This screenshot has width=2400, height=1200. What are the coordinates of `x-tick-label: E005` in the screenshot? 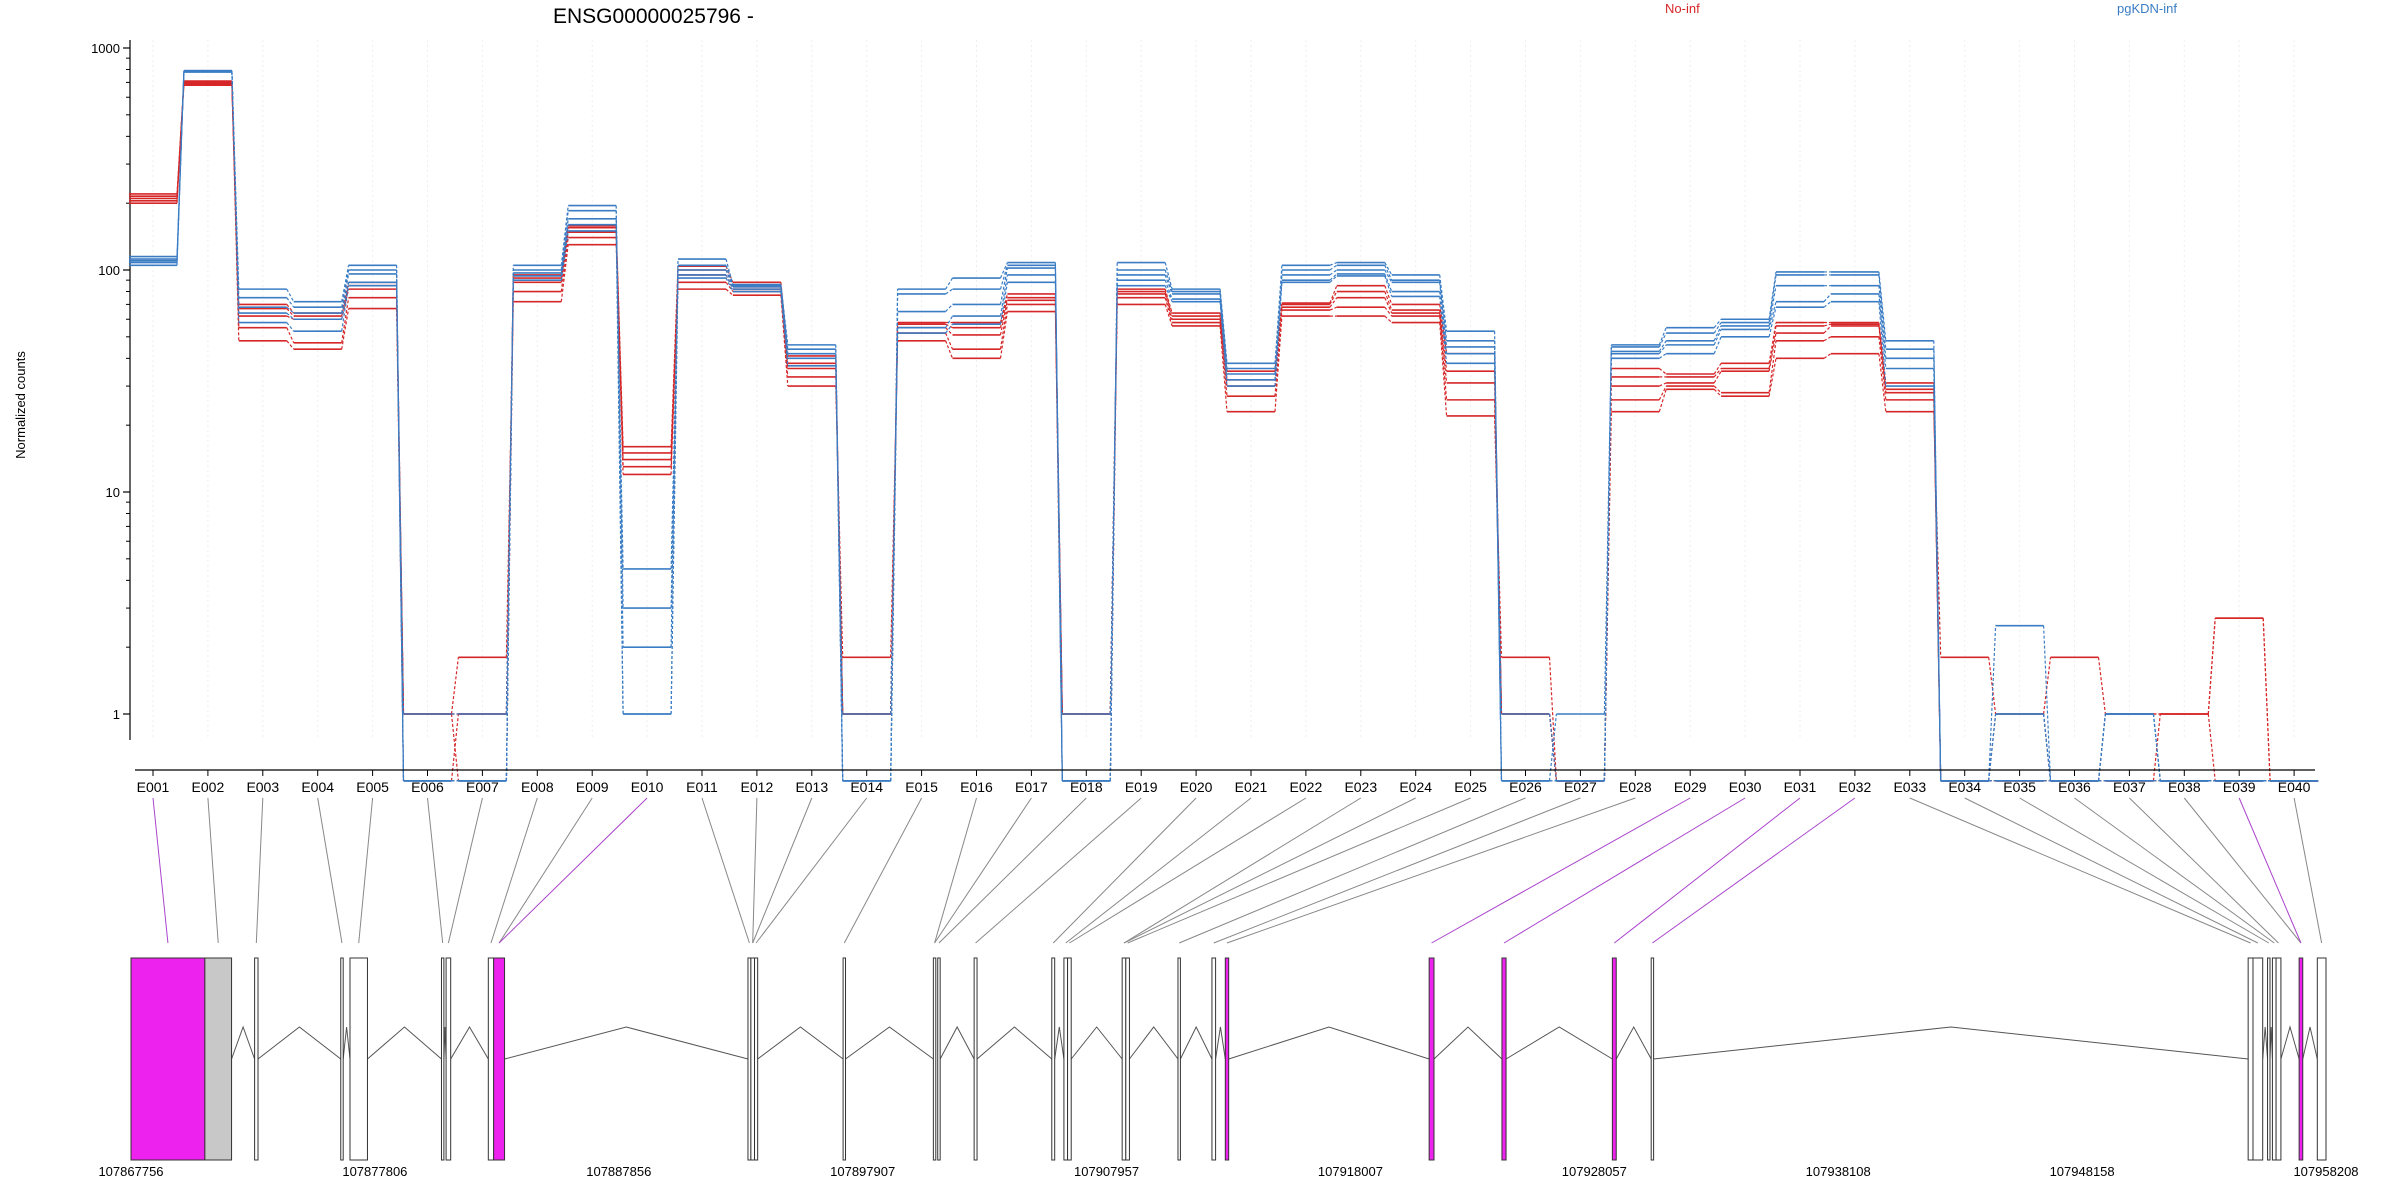 It's located at (372, 787).